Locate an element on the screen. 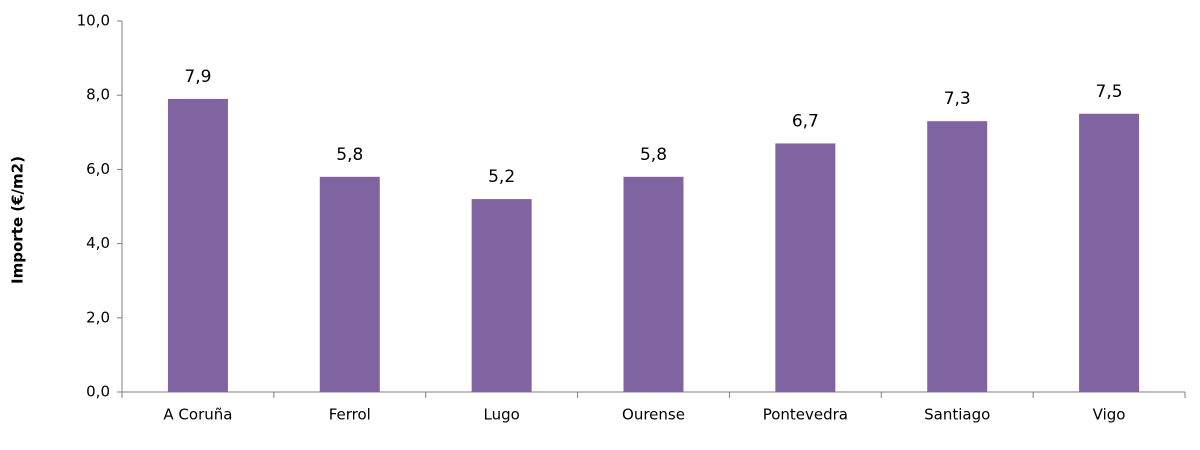 The height and width of the screenshot is (450, 1200). x-tick-label: Lugo is located at coordinates (501, 415).